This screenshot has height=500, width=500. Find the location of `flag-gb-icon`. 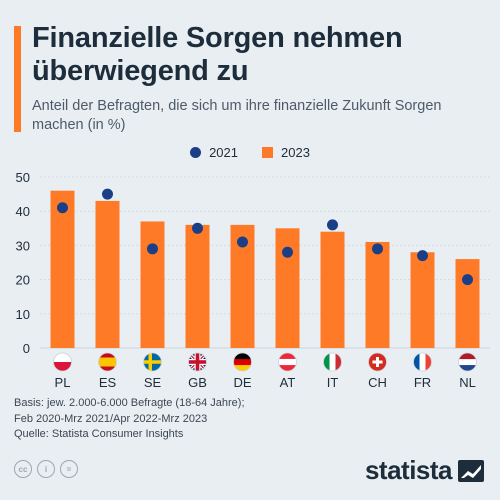

flag-gb-icon is located at coordinates (197, 362).